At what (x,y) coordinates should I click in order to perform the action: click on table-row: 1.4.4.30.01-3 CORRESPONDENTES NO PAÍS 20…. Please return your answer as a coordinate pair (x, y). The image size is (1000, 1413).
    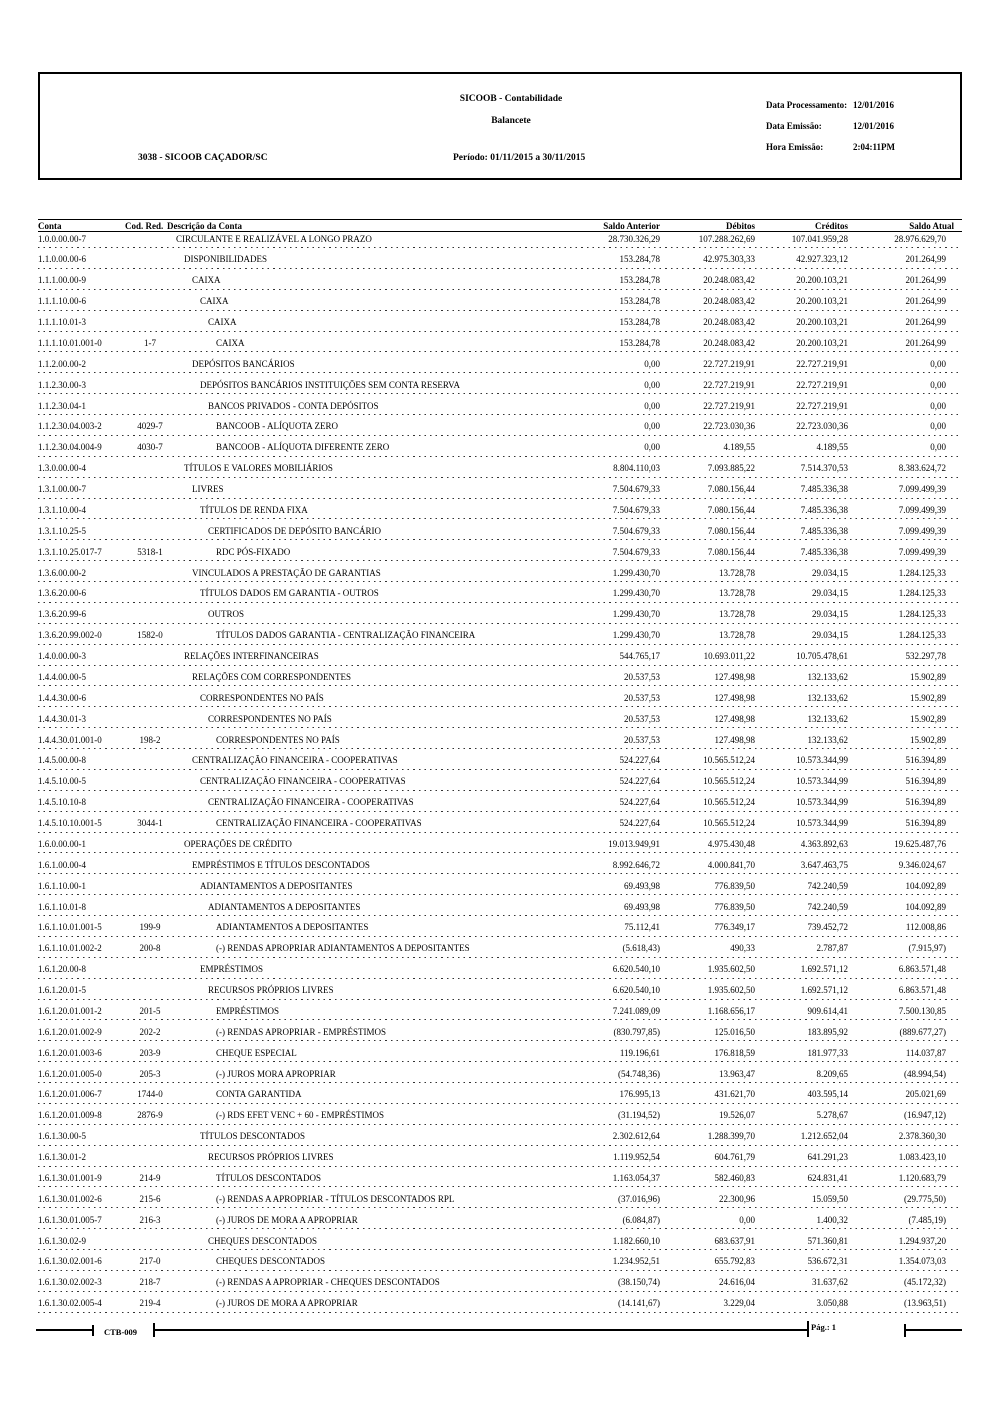
    Looking at the image, I should click on (500, 722).